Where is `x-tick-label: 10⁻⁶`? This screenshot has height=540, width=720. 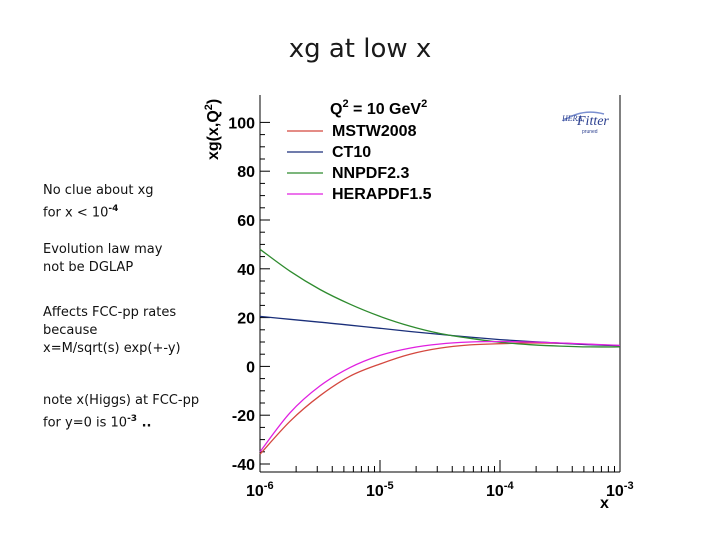
x-tick-label: 10⁻⁶ is located at coordinates (260, 490).